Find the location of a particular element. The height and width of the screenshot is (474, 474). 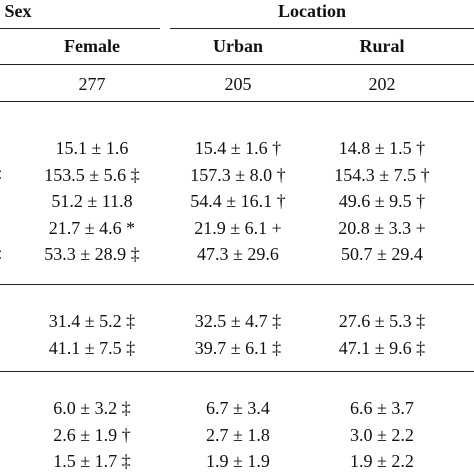

cell: 6.7 ± 3.4 is located at coordinates (238, 408).